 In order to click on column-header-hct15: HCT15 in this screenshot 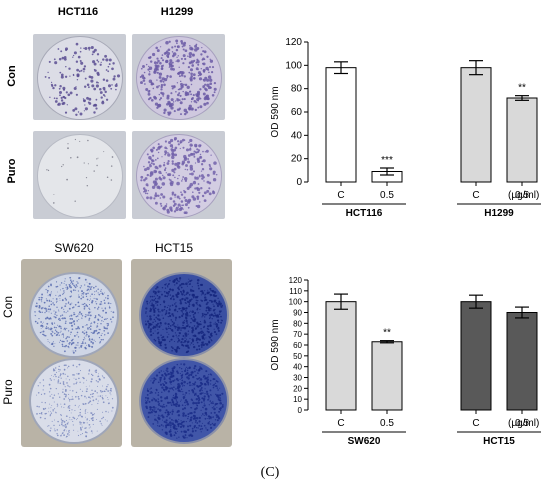, I will do `click(173, 248)`.